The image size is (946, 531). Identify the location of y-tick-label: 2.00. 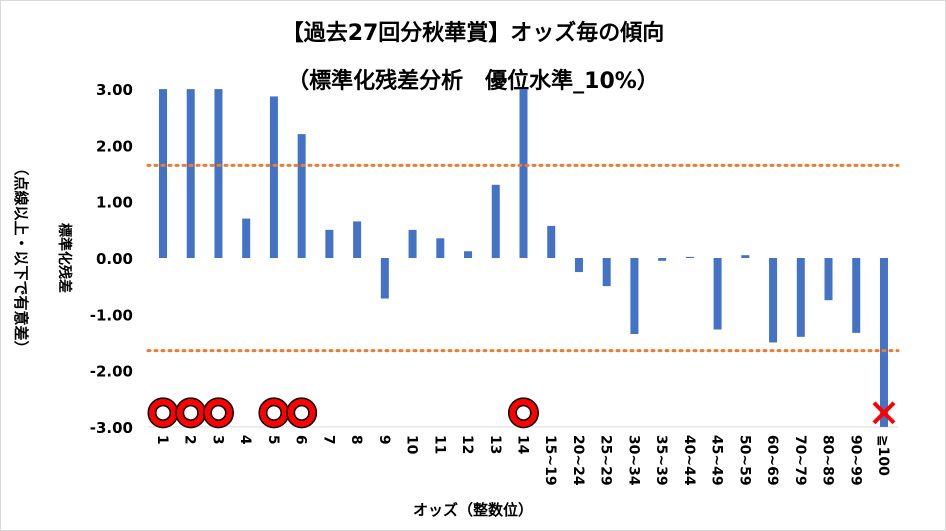
(114, 146).